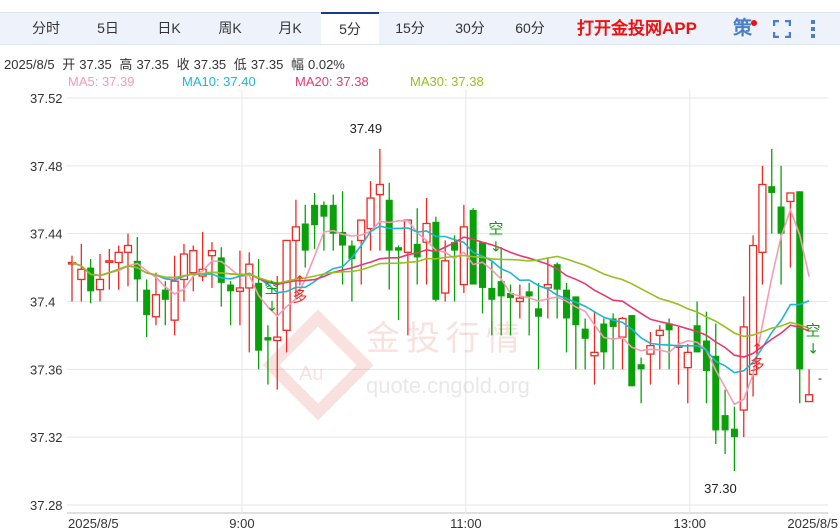 The height and width of the screenshot is (531, 840). I want to click on ma30-line, so click(440, 296).